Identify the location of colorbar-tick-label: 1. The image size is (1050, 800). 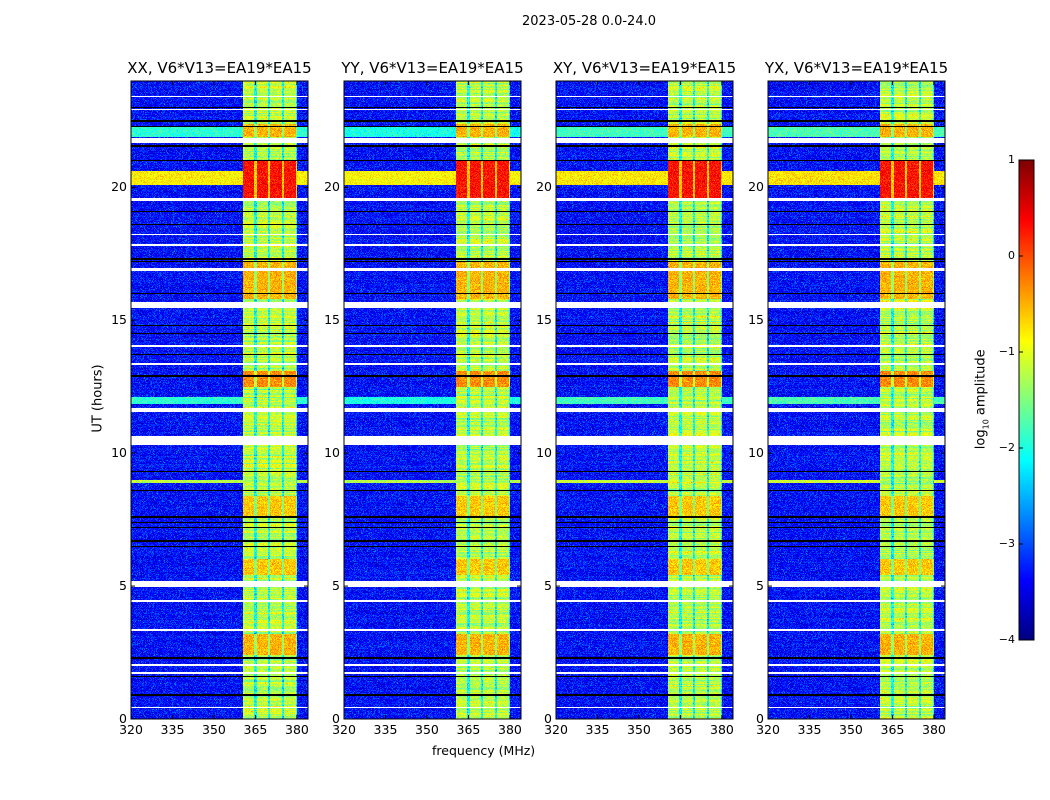
(1011, 159).